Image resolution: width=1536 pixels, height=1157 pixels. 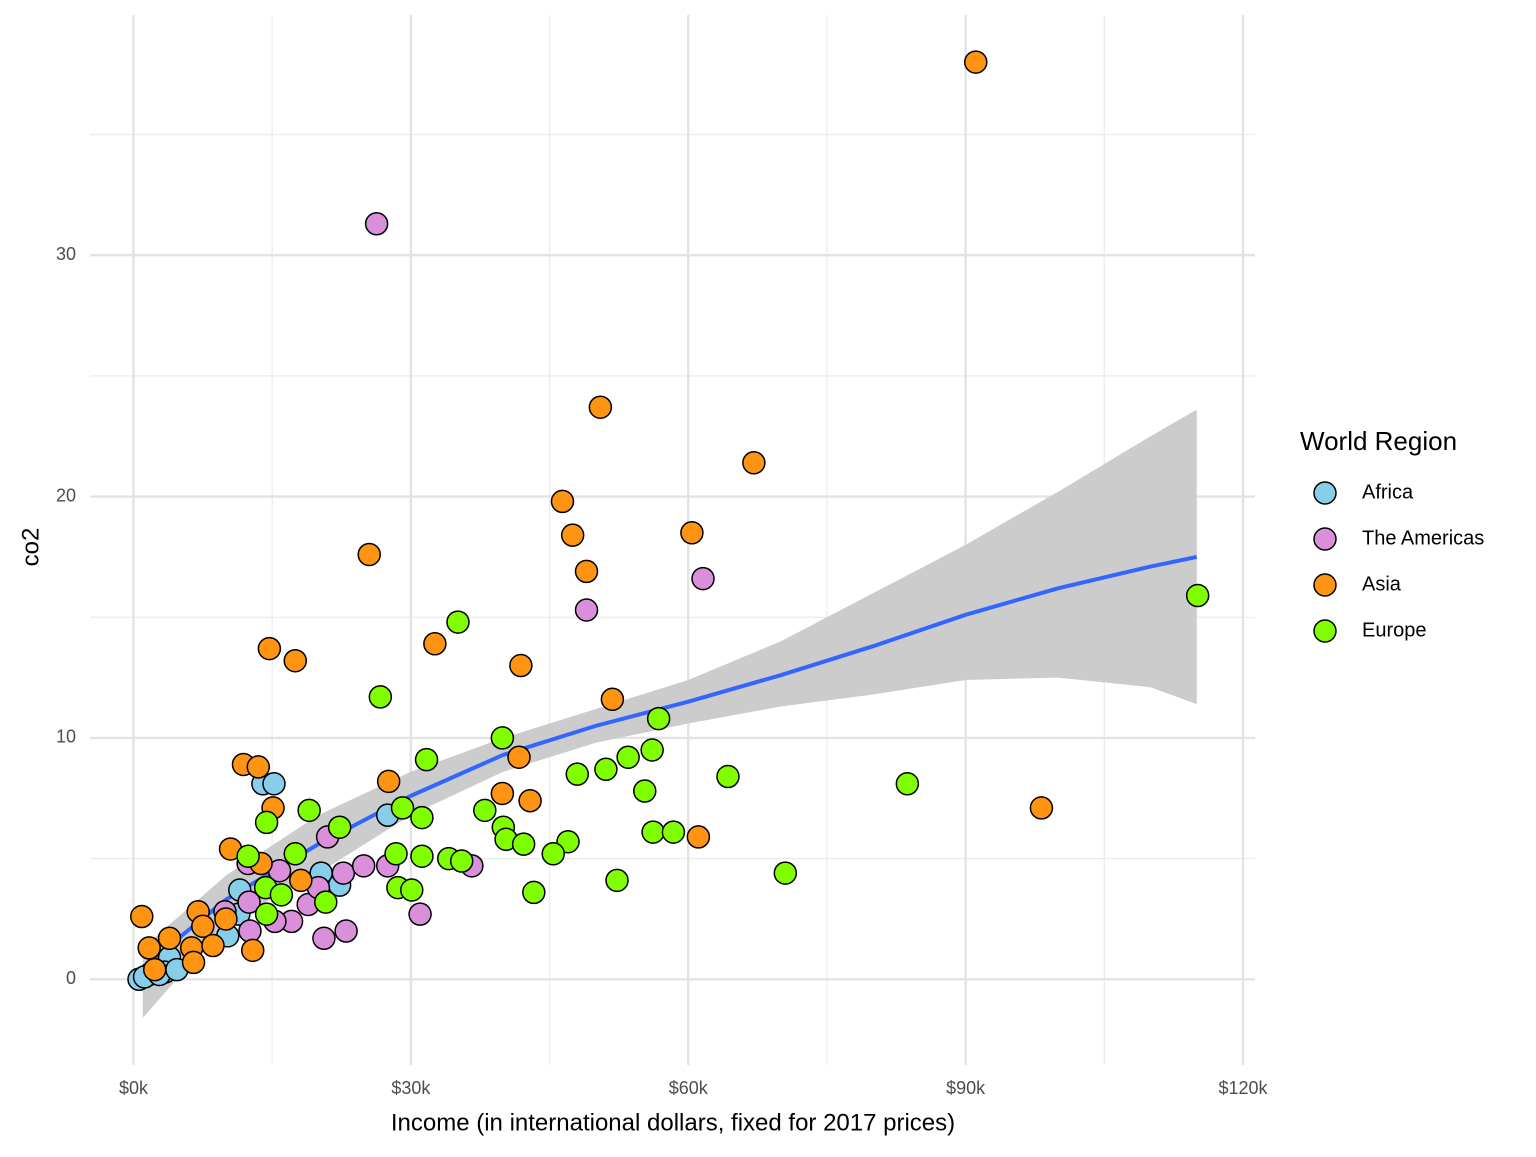 I want to click on y-tick-label: 30, so click(x=66, y=254).